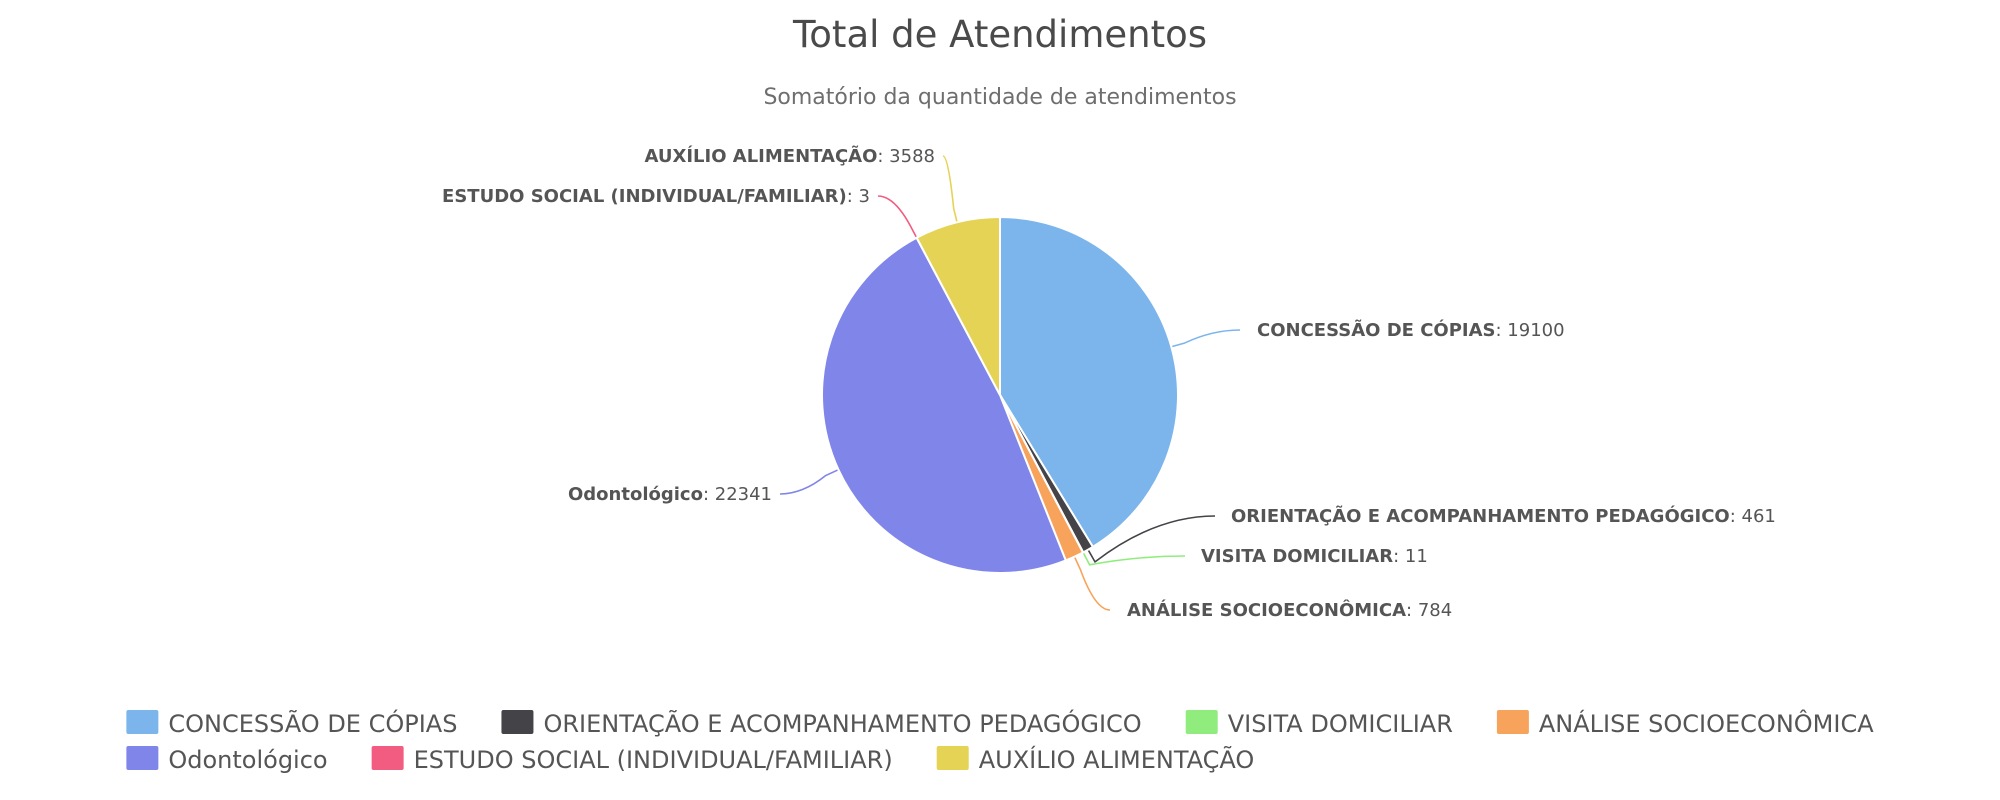 The height and width of the screenshot is (800, 2000). What do you see at coordinates (1753, 516) in the screenshot?
I see `data-label-value: : 461` at bounding box center [1753, 516].